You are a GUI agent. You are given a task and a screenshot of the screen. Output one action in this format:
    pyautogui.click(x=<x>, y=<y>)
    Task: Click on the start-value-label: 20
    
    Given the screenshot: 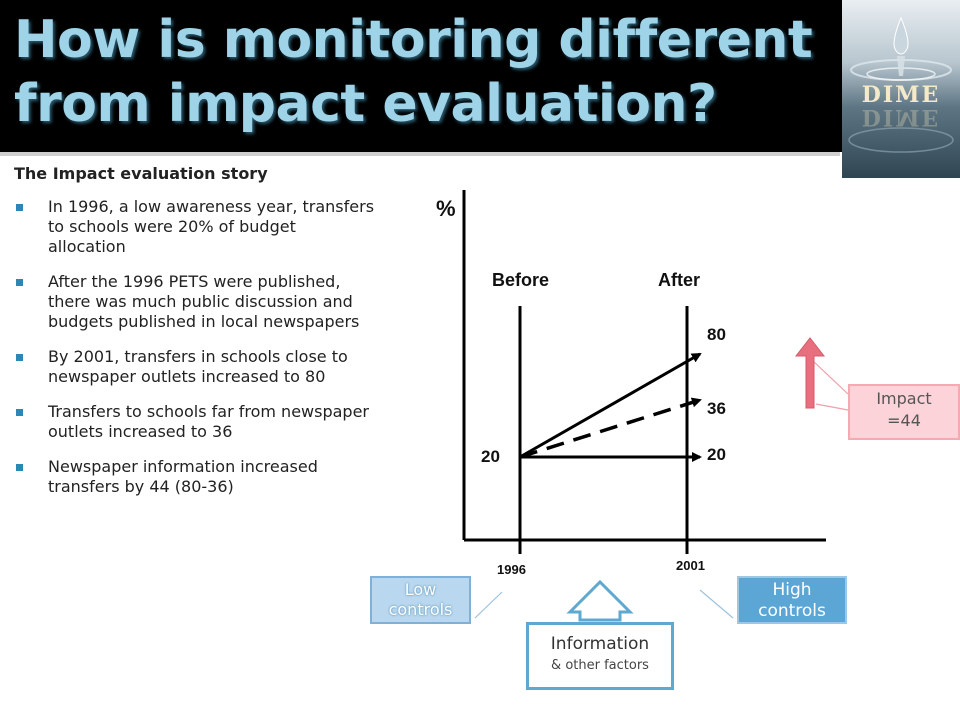 What is the action you would take?
    pyautogui.click(x=490, y=456)
    